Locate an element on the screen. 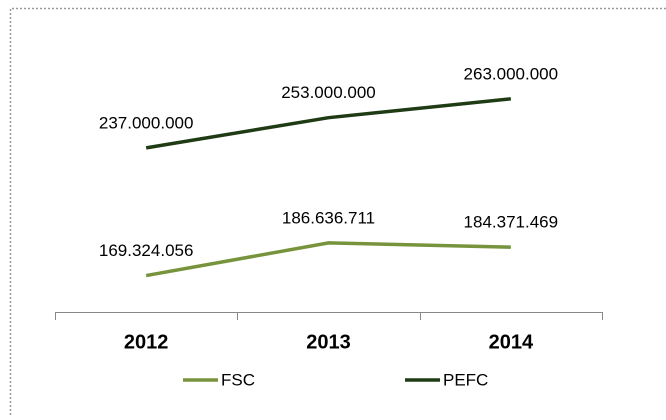  legend-label: PEFC is located at coordinates (465, 379).